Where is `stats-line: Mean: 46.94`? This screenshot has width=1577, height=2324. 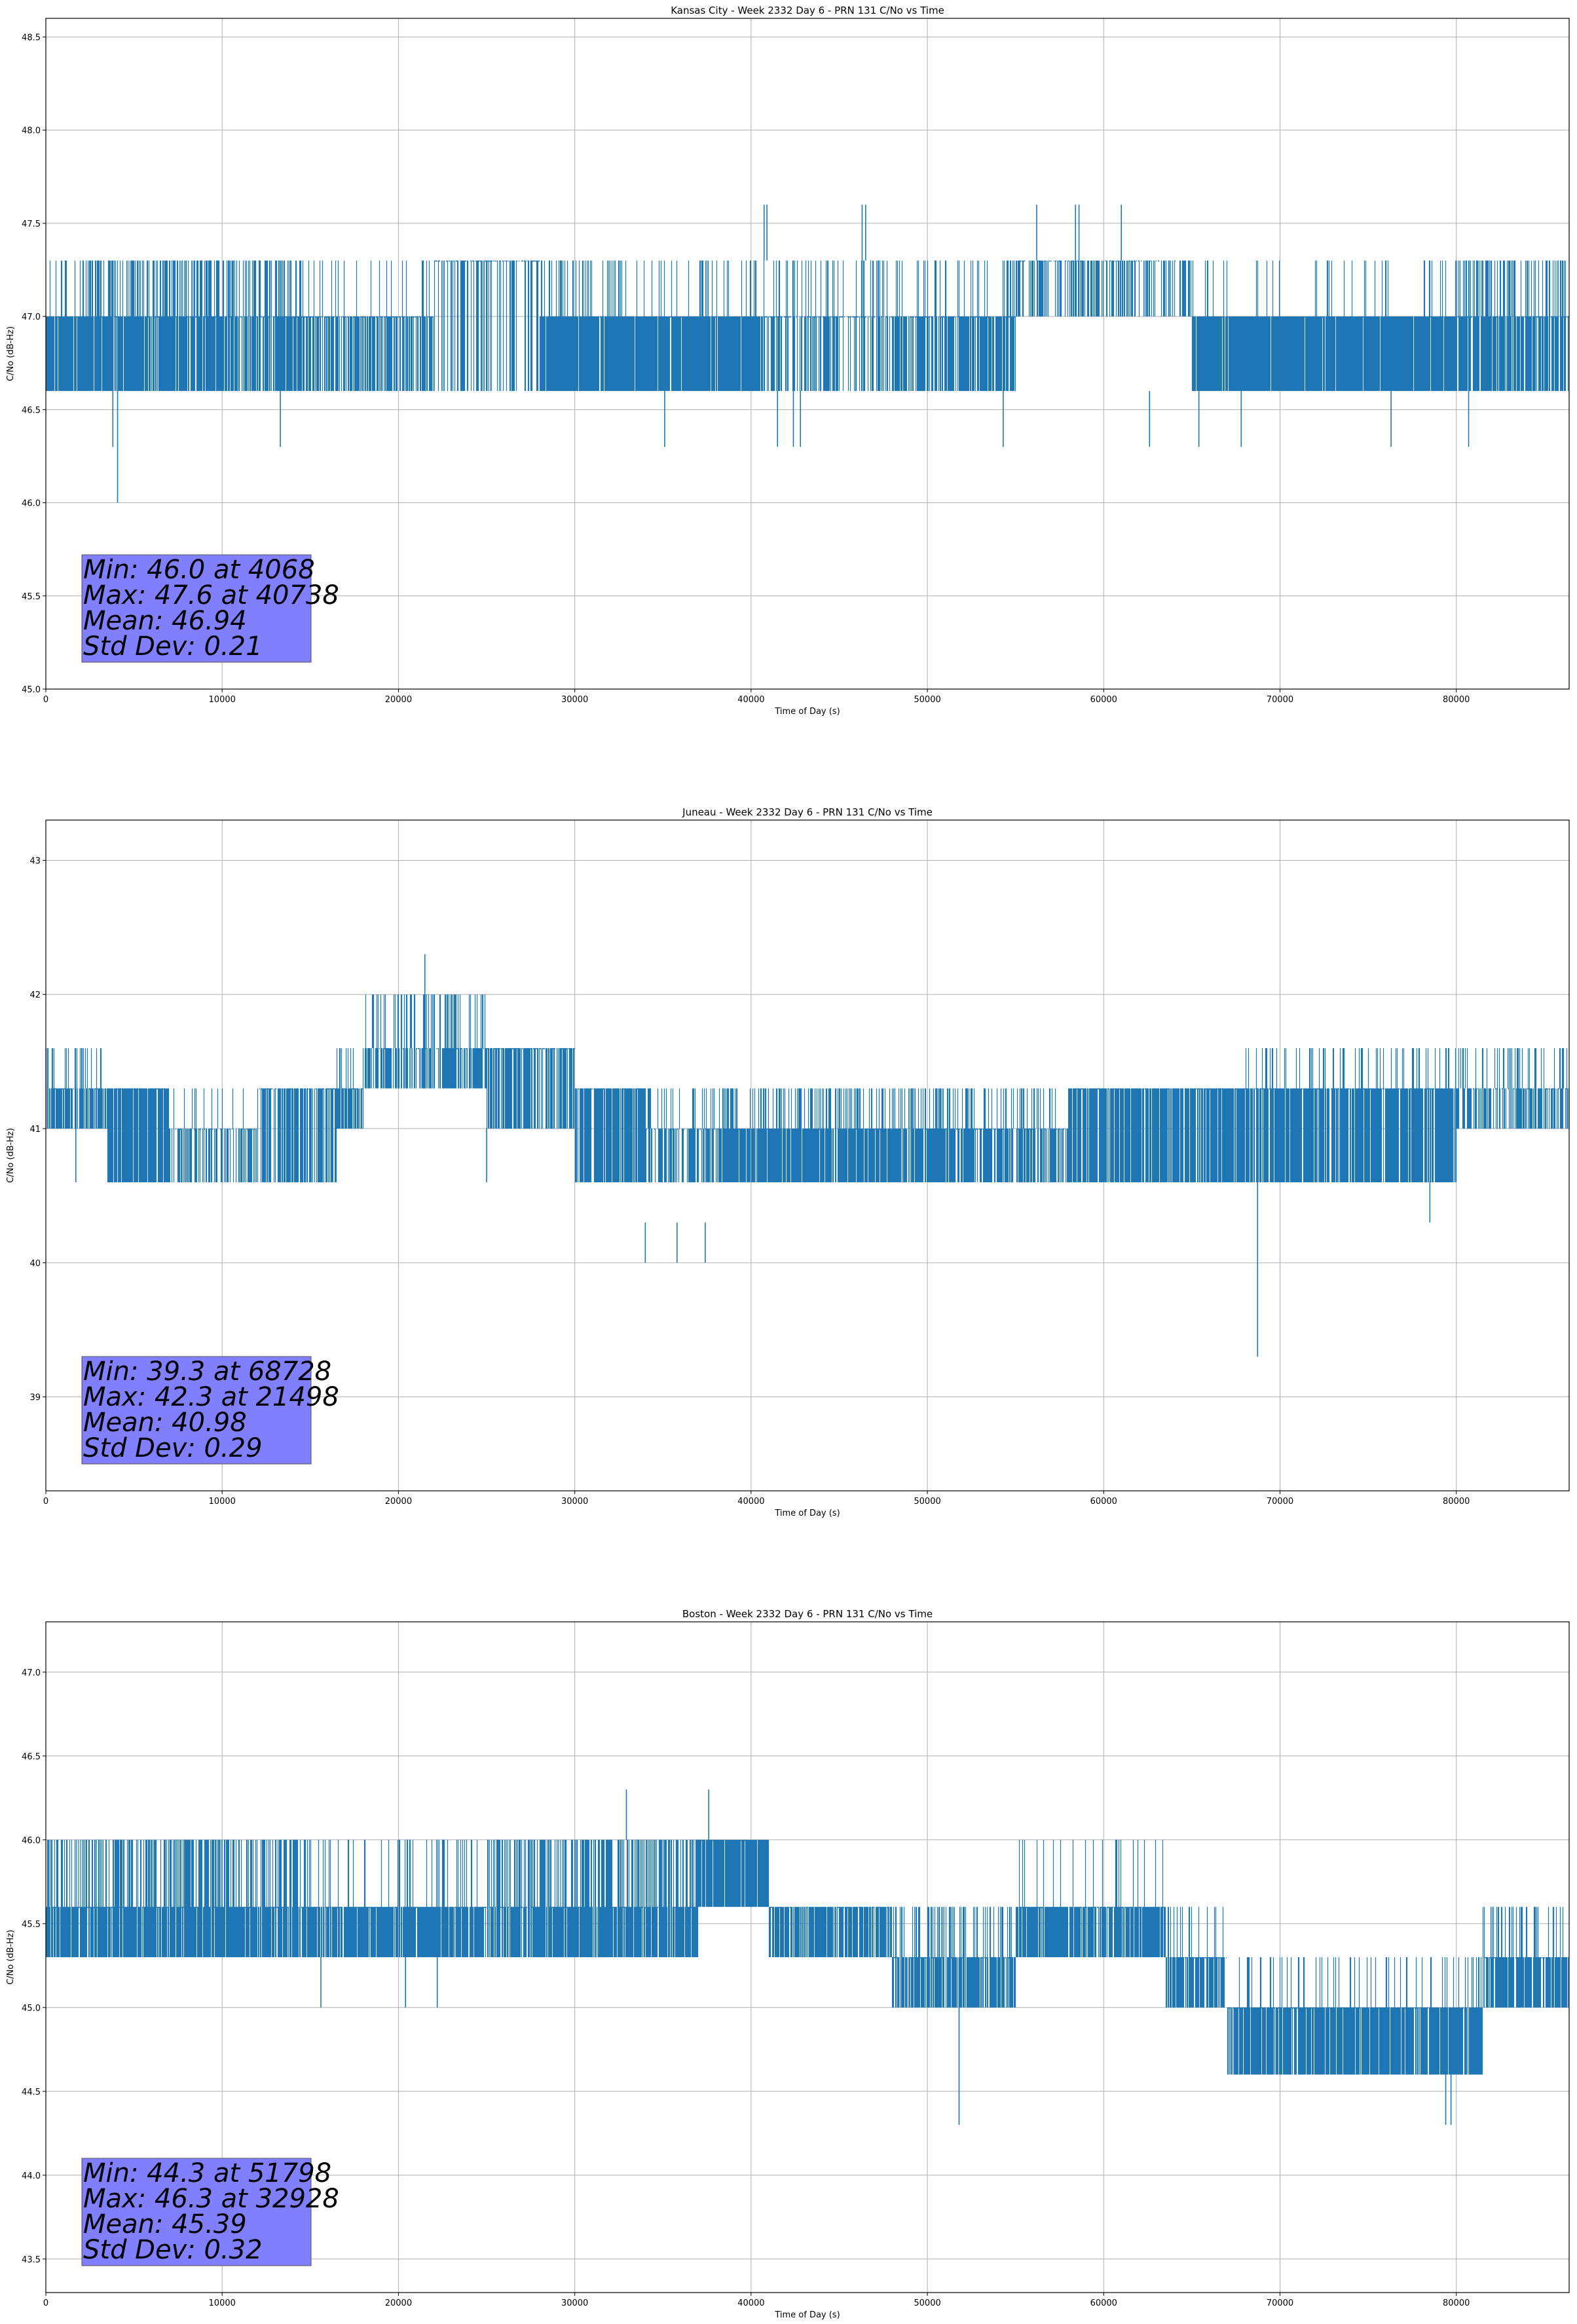
stats-line: Mean: 46.94 is located at coordinates (165, 621).